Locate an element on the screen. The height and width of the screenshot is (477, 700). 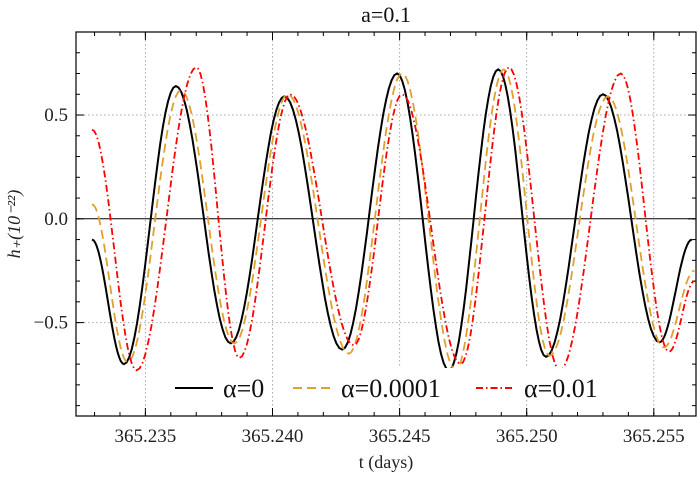
legend-label: α=0 is located at coordinates (243, 388).